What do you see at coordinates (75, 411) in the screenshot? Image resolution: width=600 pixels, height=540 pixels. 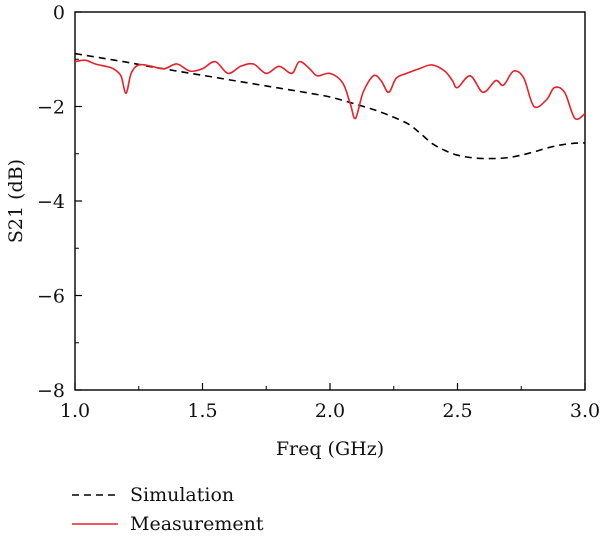 I see `x-tick-label: 1.0` at bounding box center [75, 411].